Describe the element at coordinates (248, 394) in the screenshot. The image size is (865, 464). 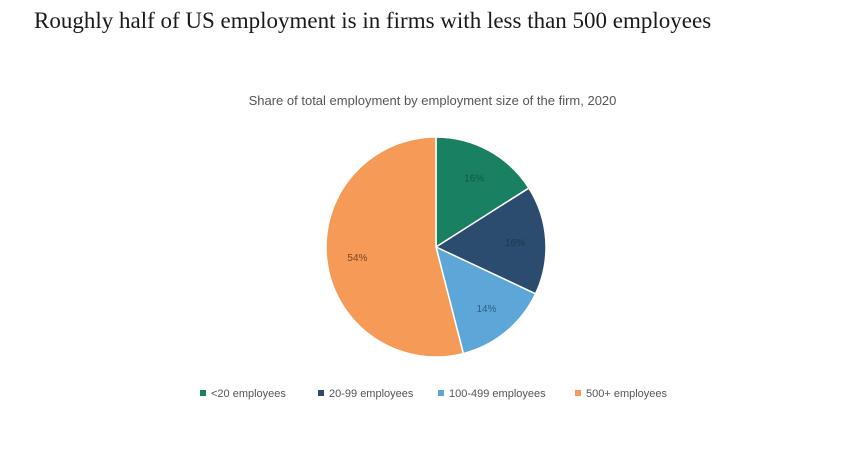
I see `legend-label-0: <20 employees` at that location.